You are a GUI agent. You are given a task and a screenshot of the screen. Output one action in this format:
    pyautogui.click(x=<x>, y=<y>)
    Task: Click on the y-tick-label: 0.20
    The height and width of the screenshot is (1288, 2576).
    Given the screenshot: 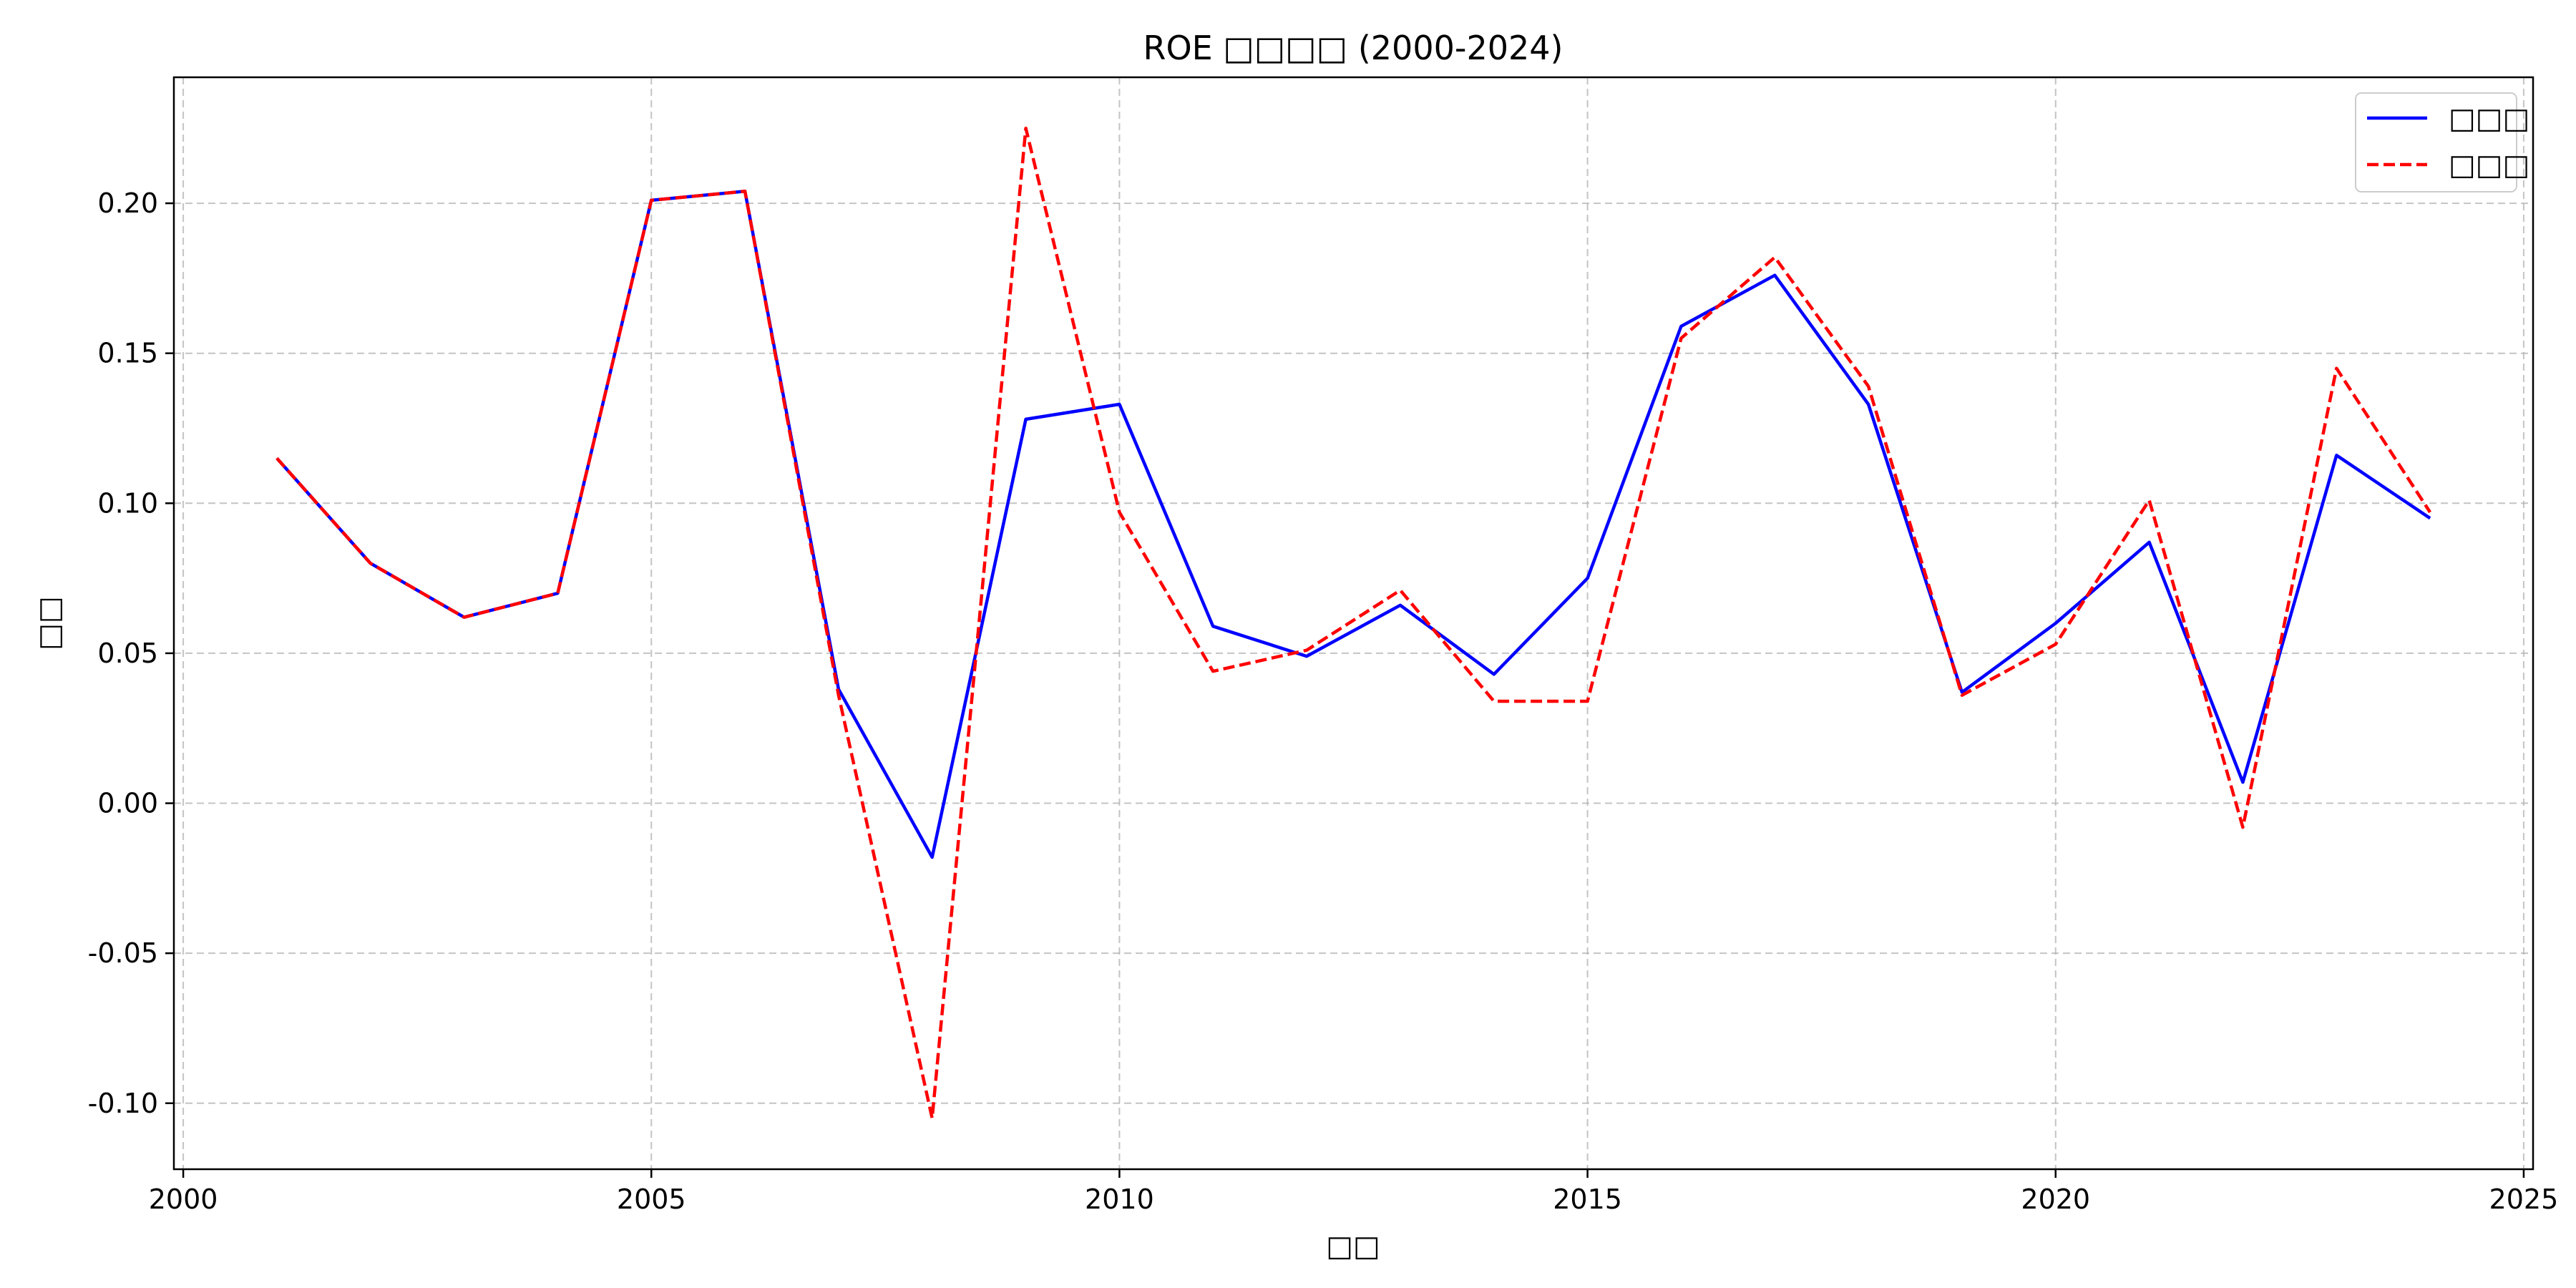 What is the action you would take?
    pyautogui.click(x=127, y=203)
    